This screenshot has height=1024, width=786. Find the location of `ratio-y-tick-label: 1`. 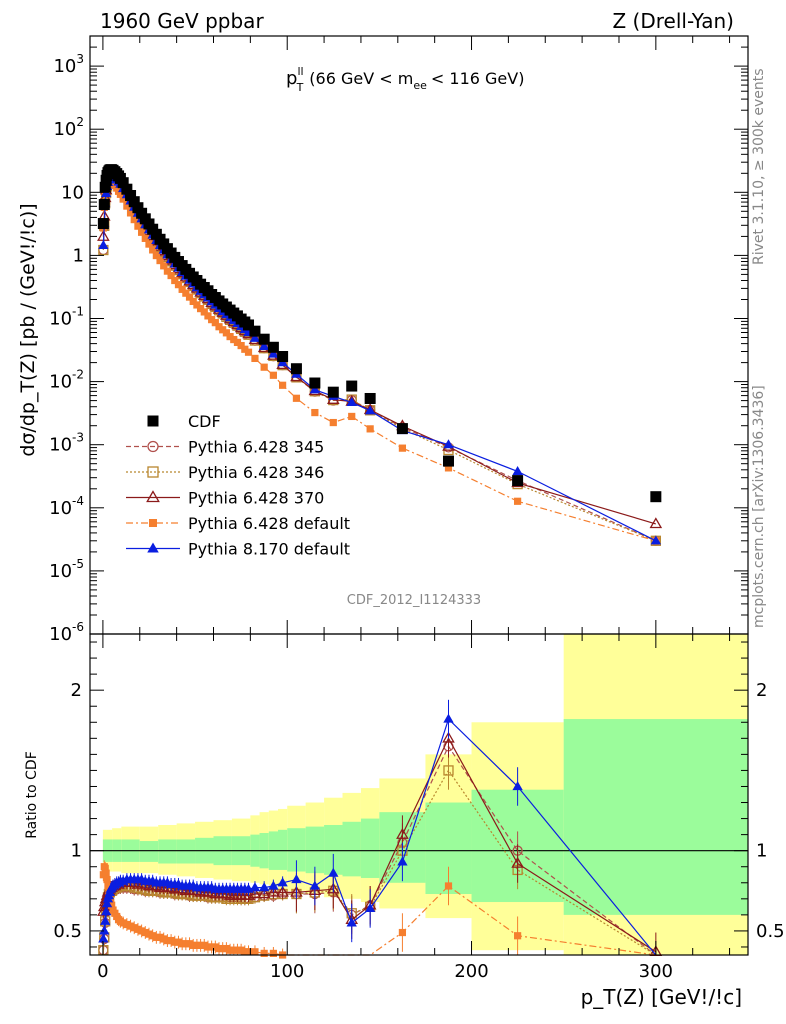

ratio-y-tick-label: 1 is located at coordinates (76, 851).